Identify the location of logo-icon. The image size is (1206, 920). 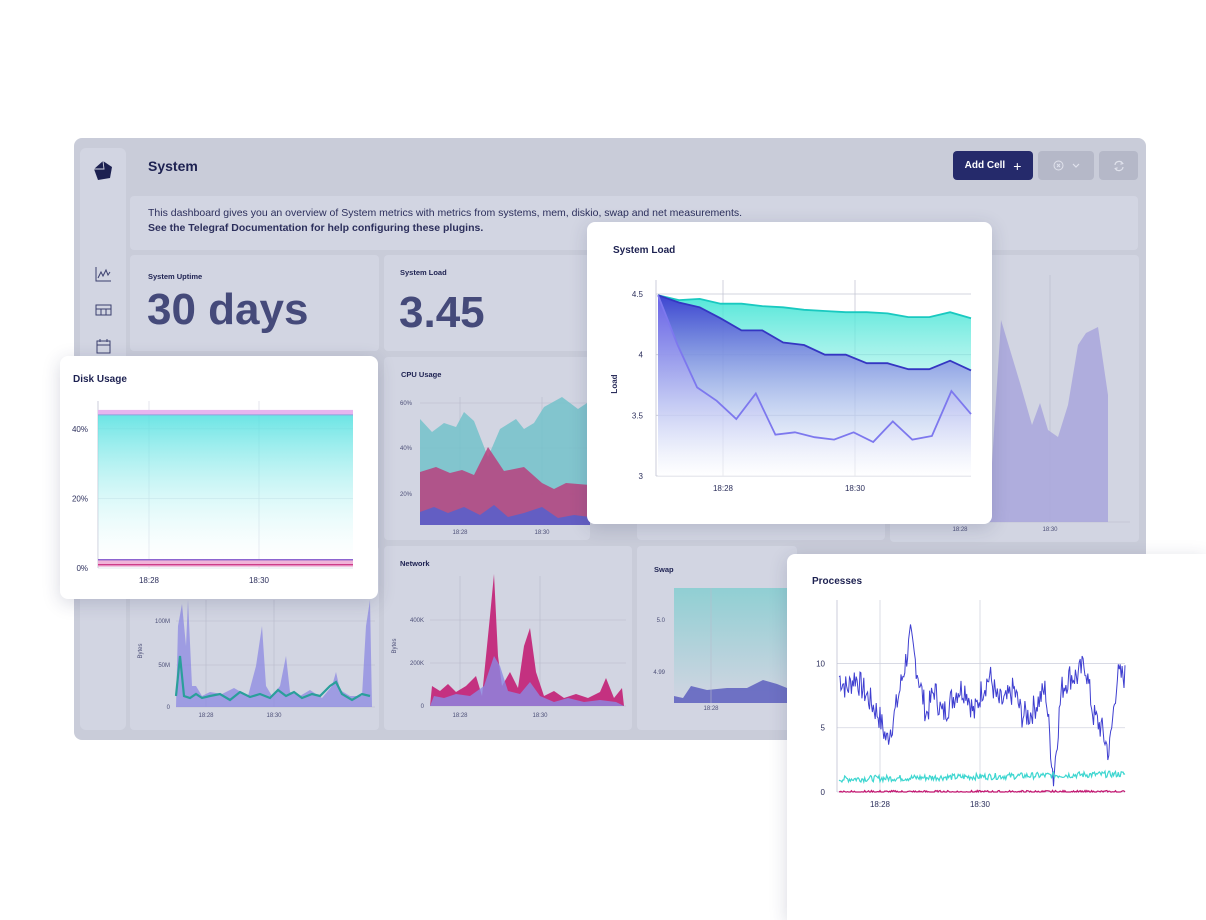
(103, 171).